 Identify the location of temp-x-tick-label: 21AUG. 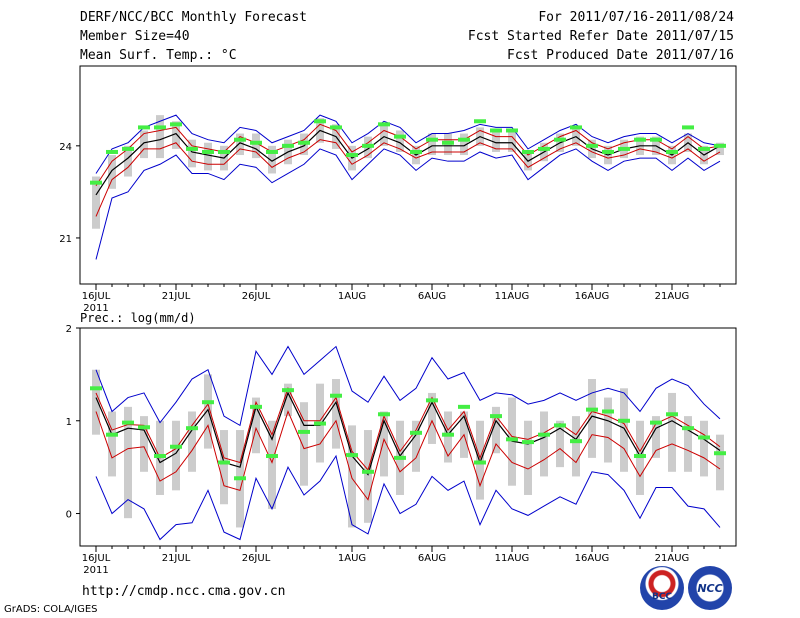
(672, 296).